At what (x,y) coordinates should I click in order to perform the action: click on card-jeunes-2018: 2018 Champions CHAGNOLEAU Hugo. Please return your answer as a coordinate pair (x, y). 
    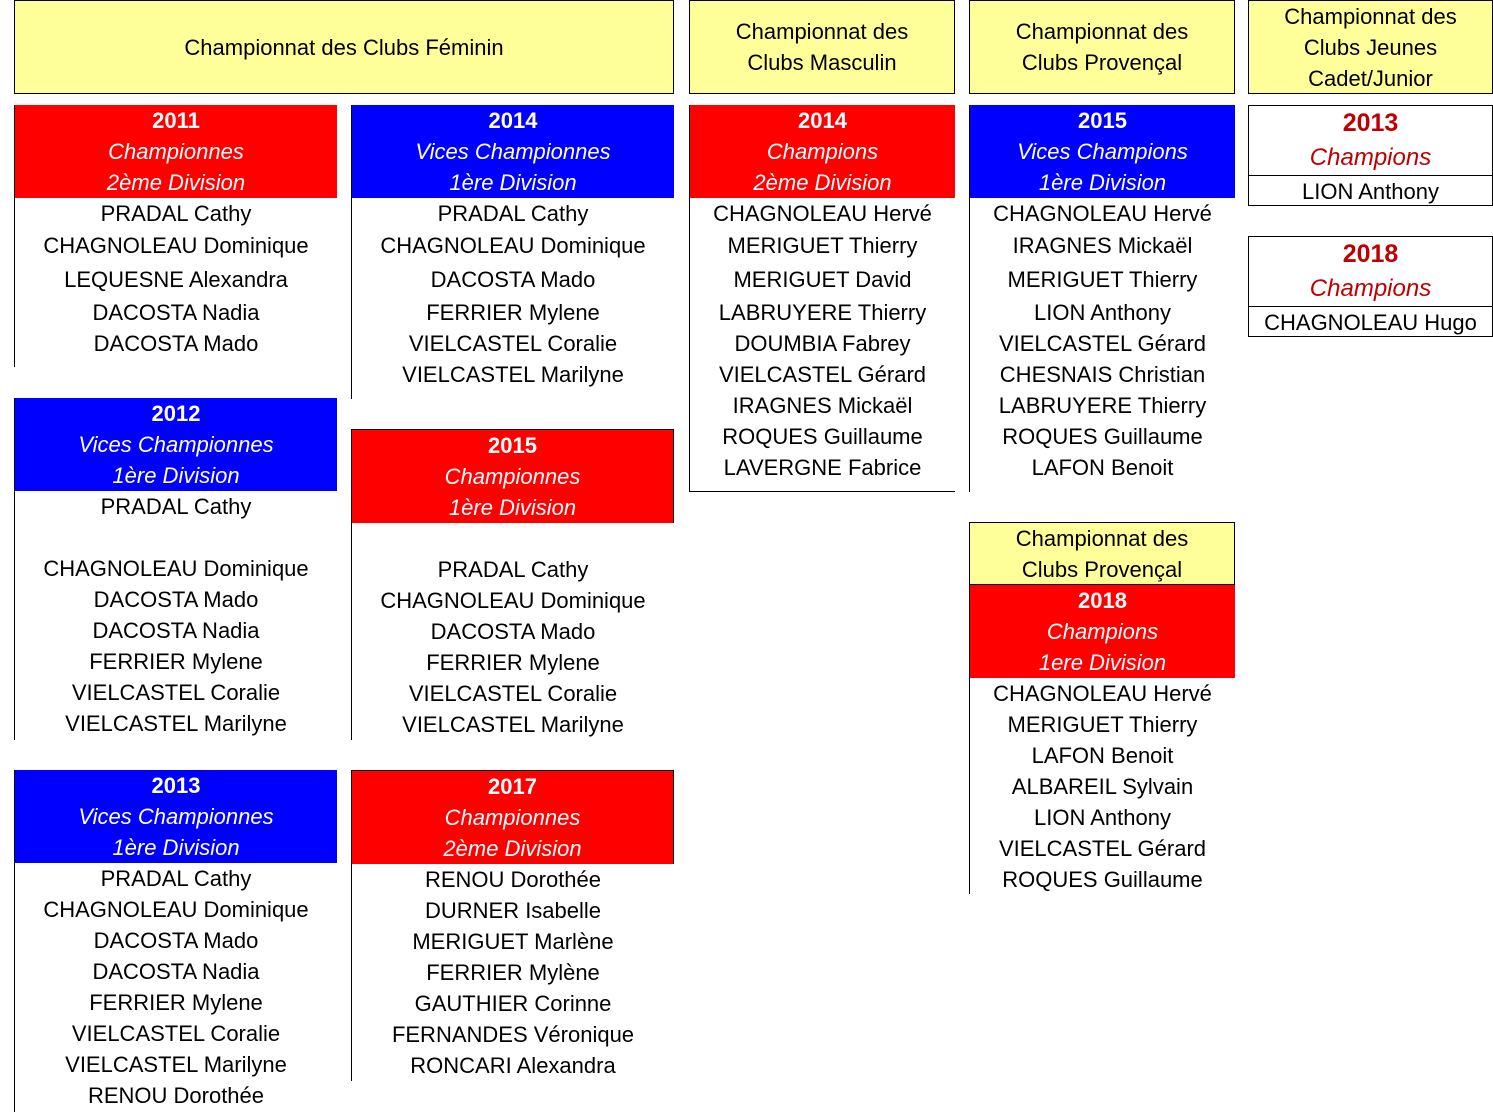
    Looking at the image, I should click on (1370, 286).